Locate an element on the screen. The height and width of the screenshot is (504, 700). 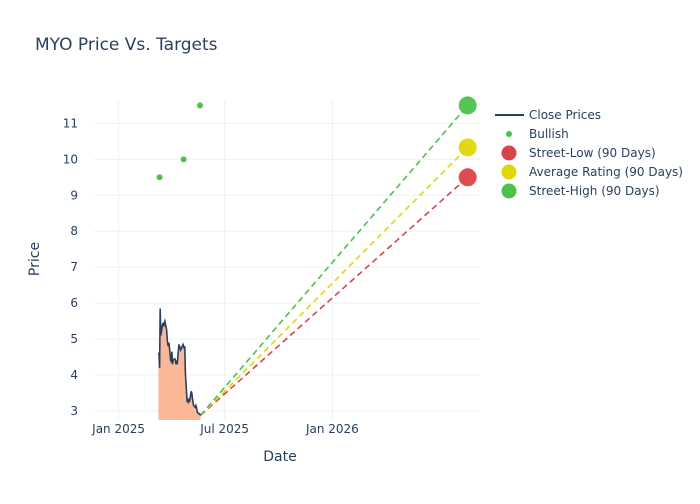
y-tick-label: 3 is located at coordinates (74, 411).